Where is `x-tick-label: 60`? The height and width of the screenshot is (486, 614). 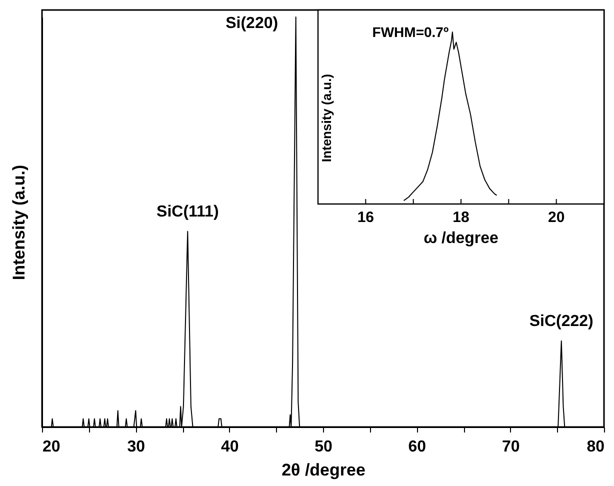 x-tick-label: 60 is located at coordinates (417, 447).